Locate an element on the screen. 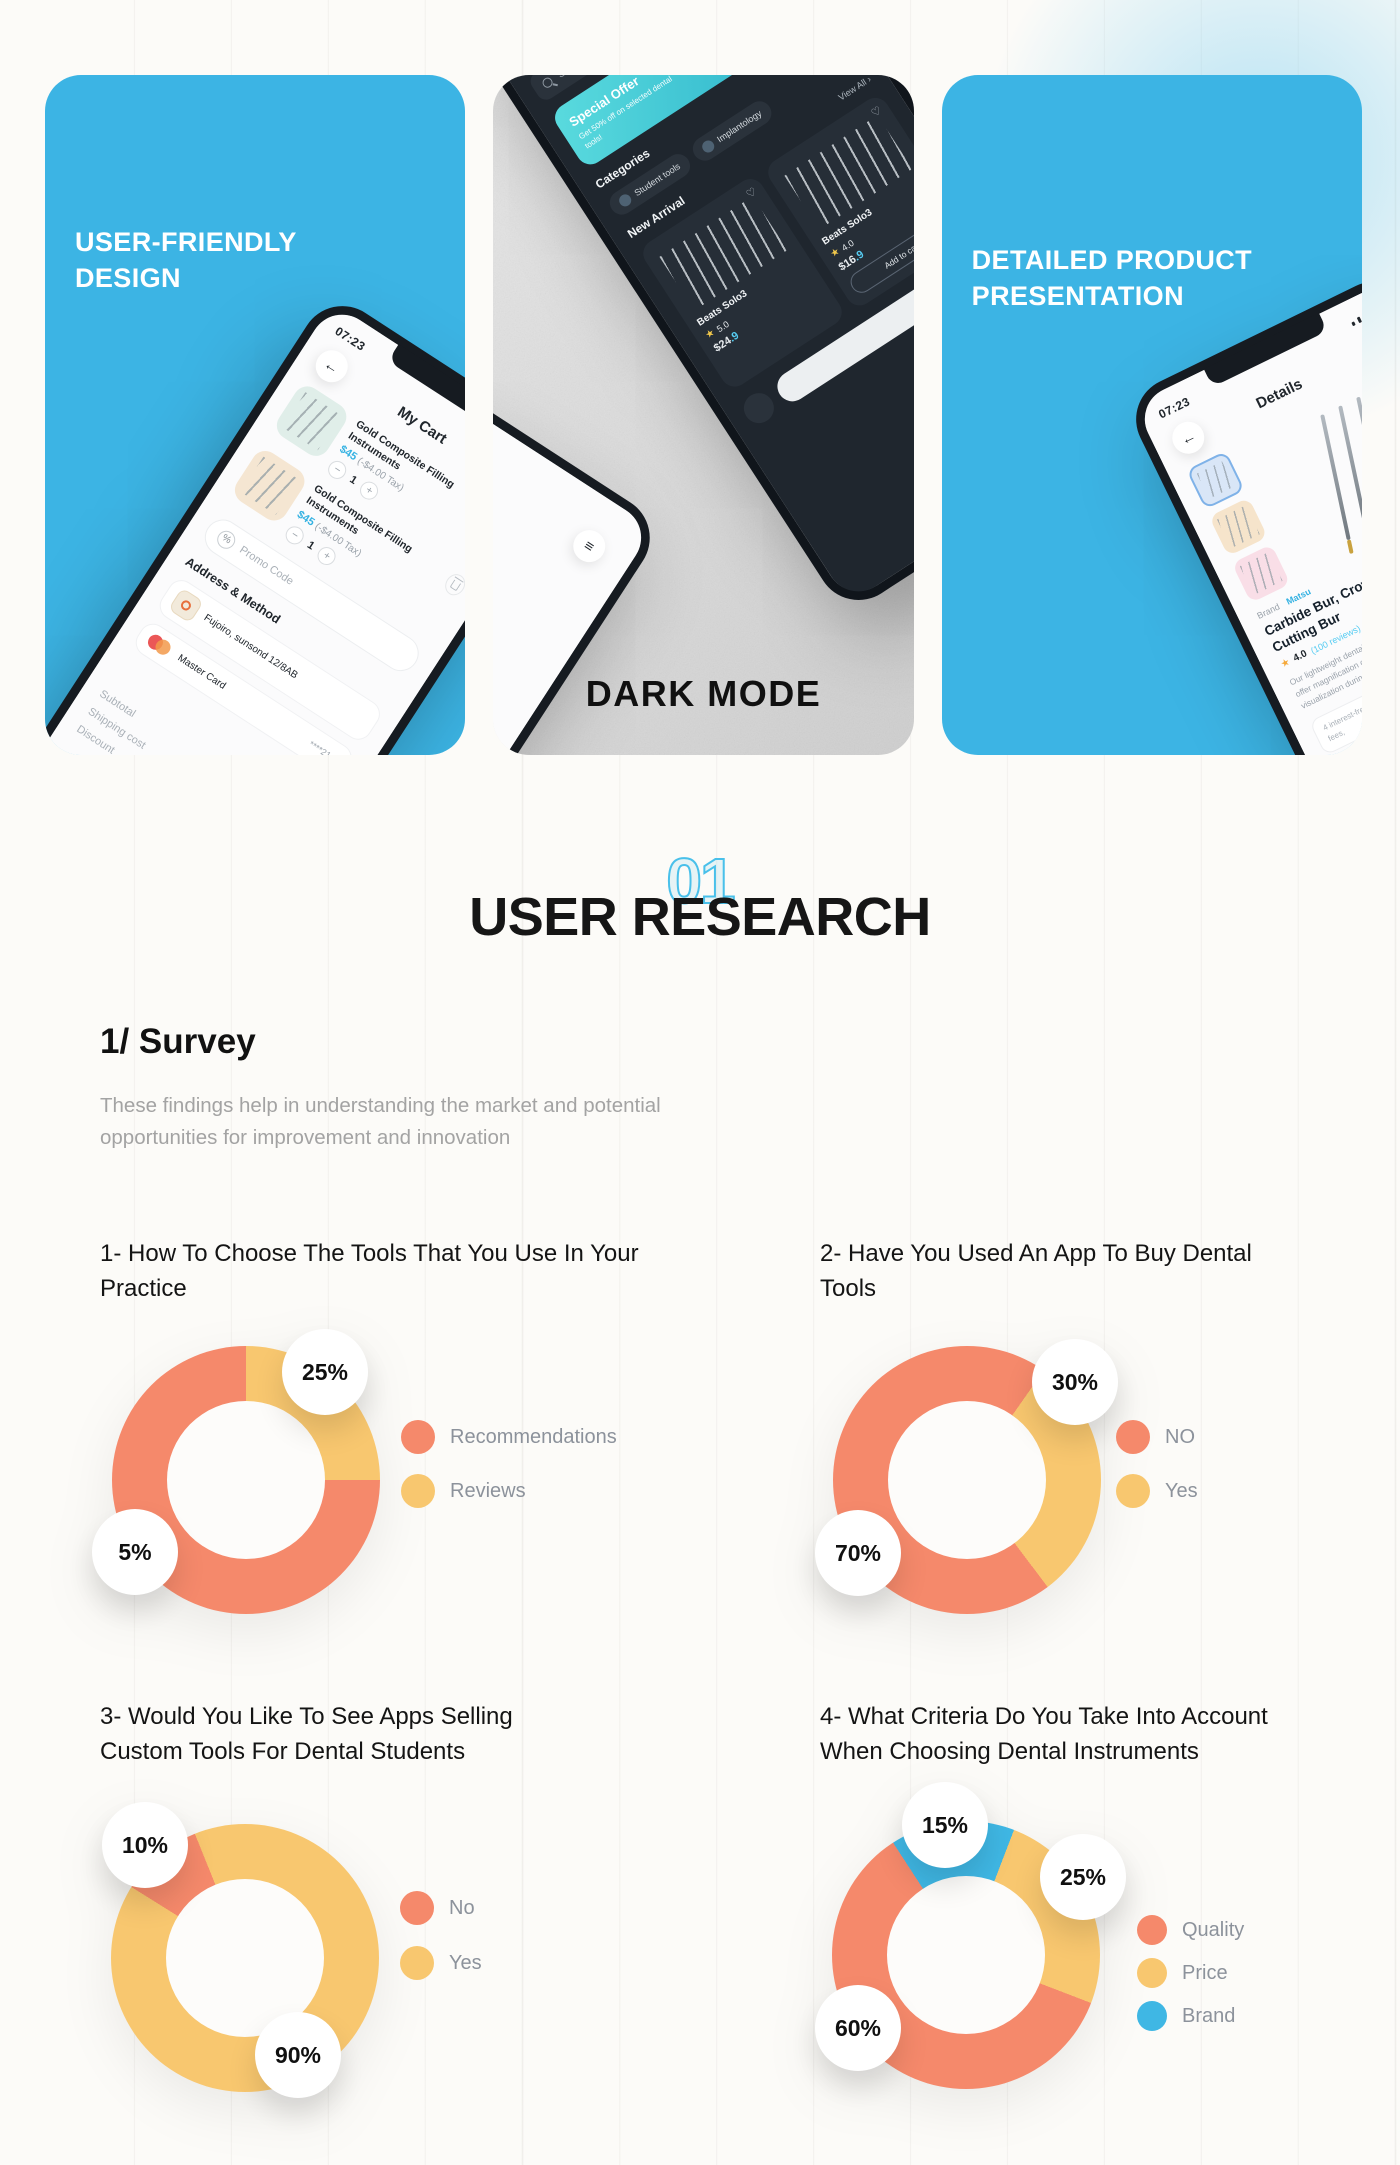  dark-mode-caption: DARK MODE is located at coordinates (703, 693).